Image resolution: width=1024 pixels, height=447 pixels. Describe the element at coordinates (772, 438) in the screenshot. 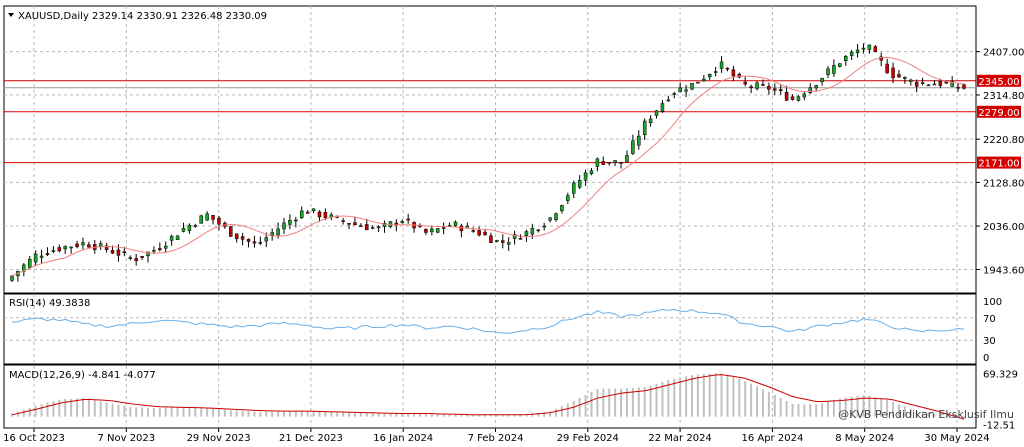

I see `time-tick-label: 16 Apr 2024` at that location.